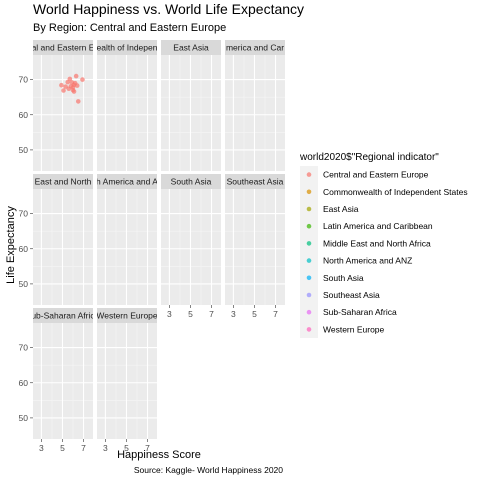 This screenshot has height=480, width=480. What do you see at coordinates (57, 105) in the screenshot?
I see `facet-panel: al and Eastern E 50 60 70` at bounding box center [57, 105].